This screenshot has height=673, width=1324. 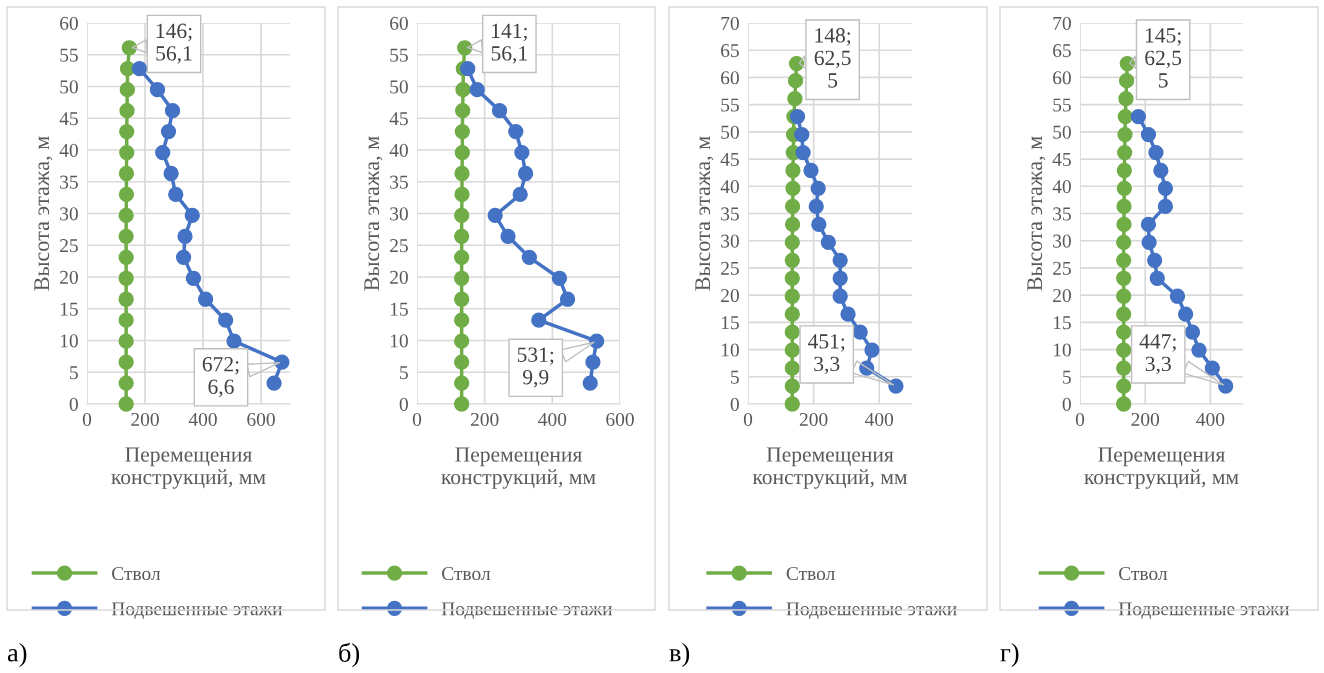 I want to click on y-tick-label: 65, so click(x=1062, y=51).